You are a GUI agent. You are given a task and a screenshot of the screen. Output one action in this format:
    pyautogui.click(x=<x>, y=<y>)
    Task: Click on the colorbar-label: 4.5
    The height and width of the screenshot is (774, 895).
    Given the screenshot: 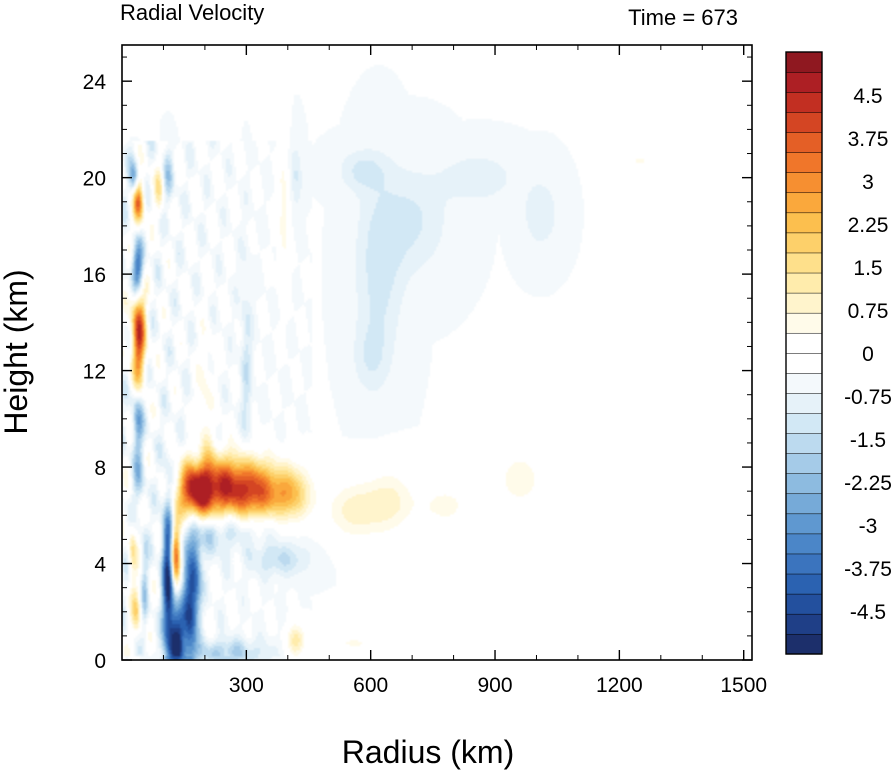 What is the action you would take?
    pyautogui.click(x=867, y=96)
    